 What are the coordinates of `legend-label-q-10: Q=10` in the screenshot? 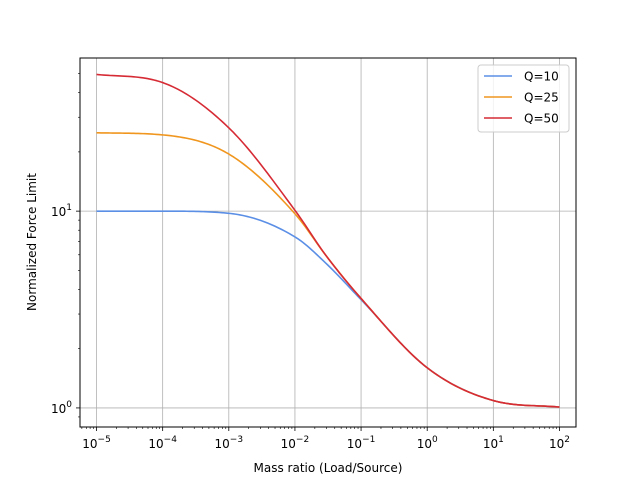 It's located at (541, 77).